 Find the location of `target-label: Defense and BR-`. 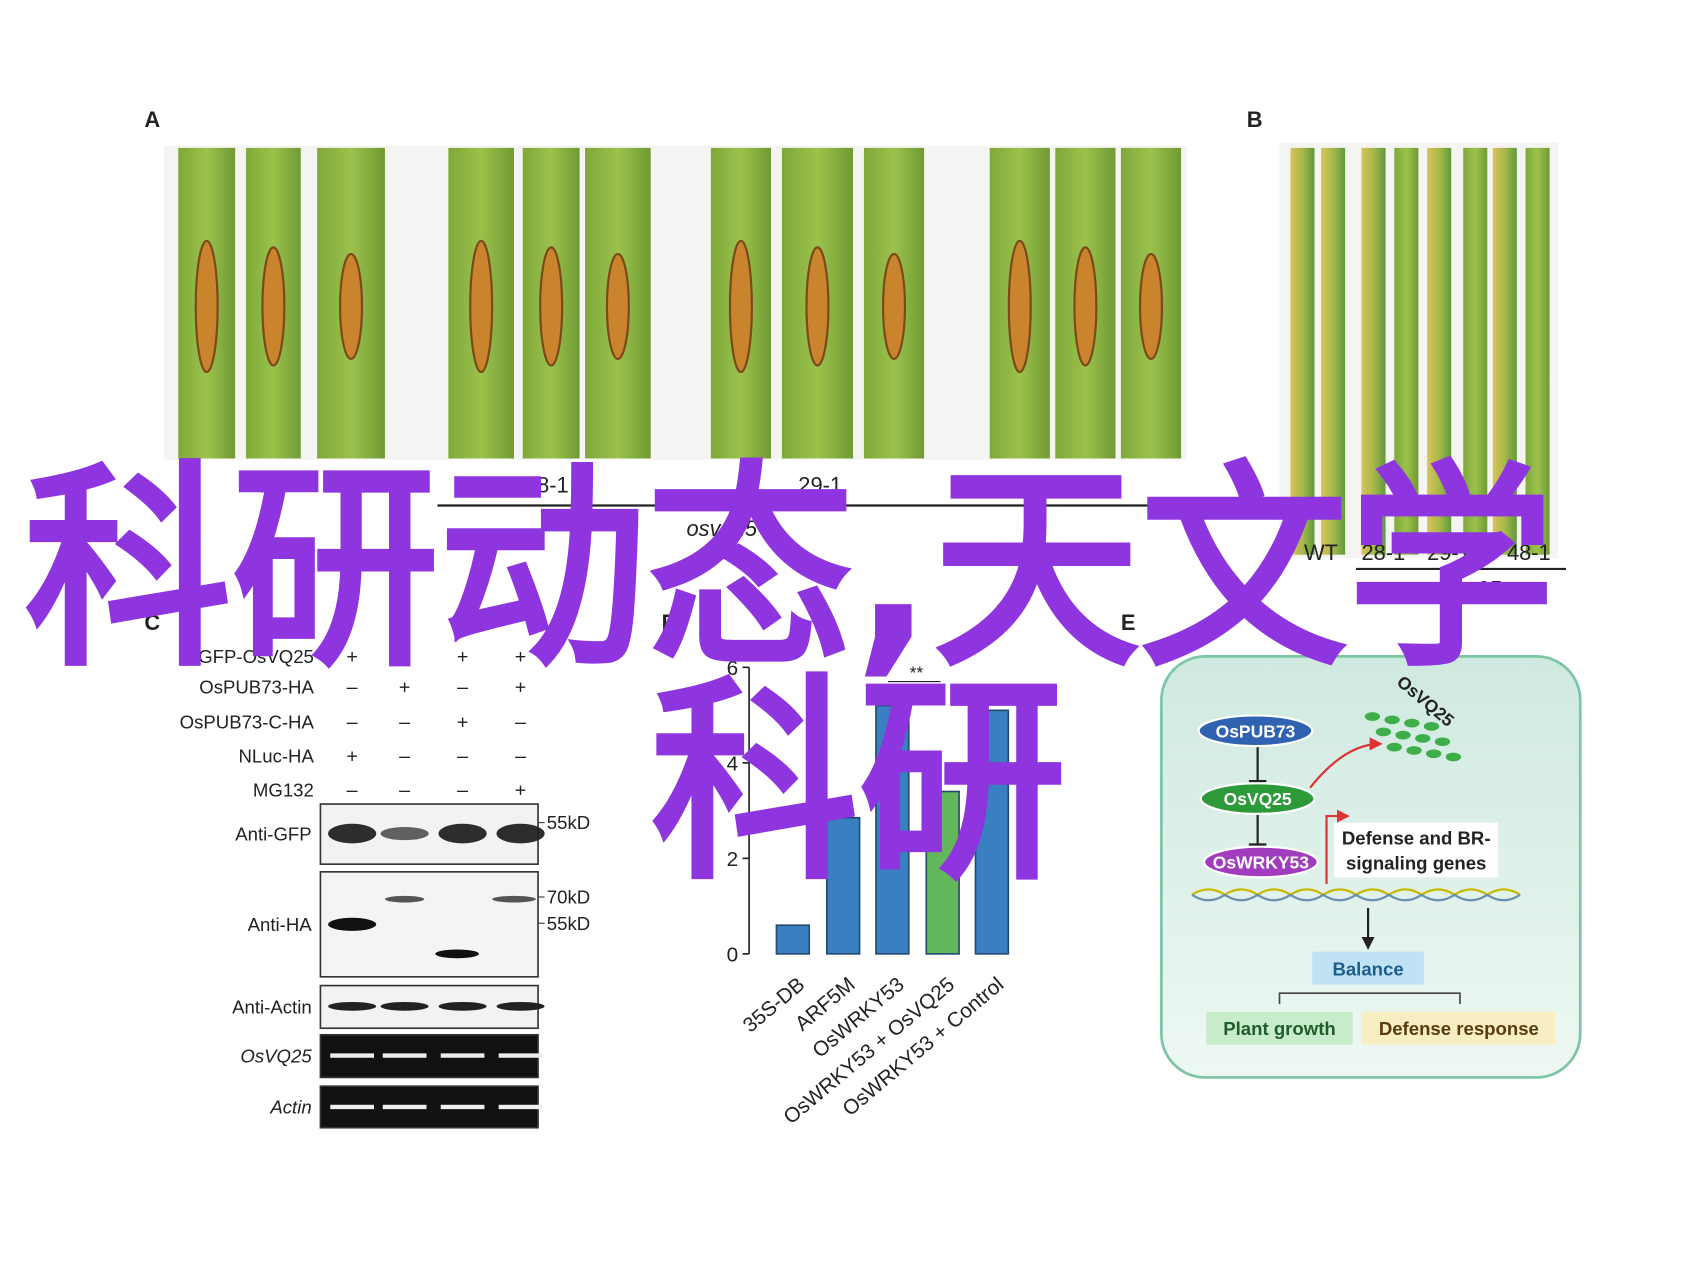

target-label: Defense and BR- is located at coordinates (1416, 838).